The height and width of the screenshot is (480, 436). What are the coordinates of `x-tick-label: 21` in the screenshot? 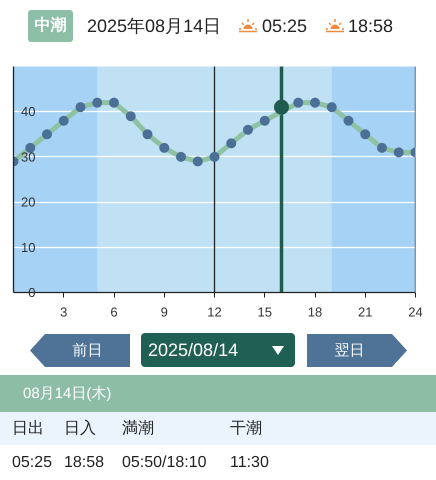 It's located at (365, 312).